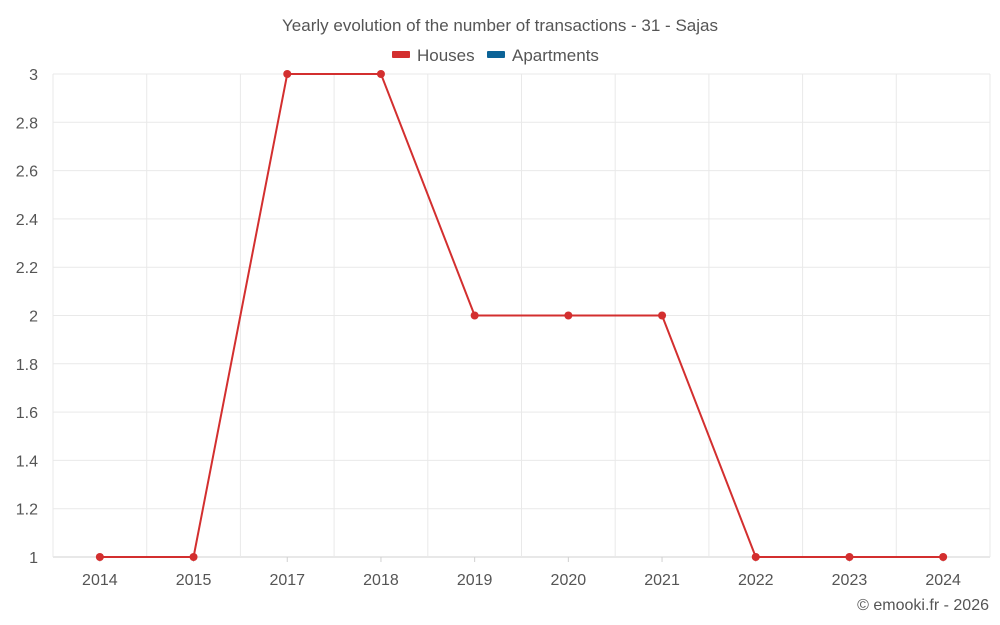 Image resolution: width=1000 pixels, height=625 pixels. Describe the element at coordinates (100, 580) in the screenshot. I see `x-tick-label: 2014` at that location.